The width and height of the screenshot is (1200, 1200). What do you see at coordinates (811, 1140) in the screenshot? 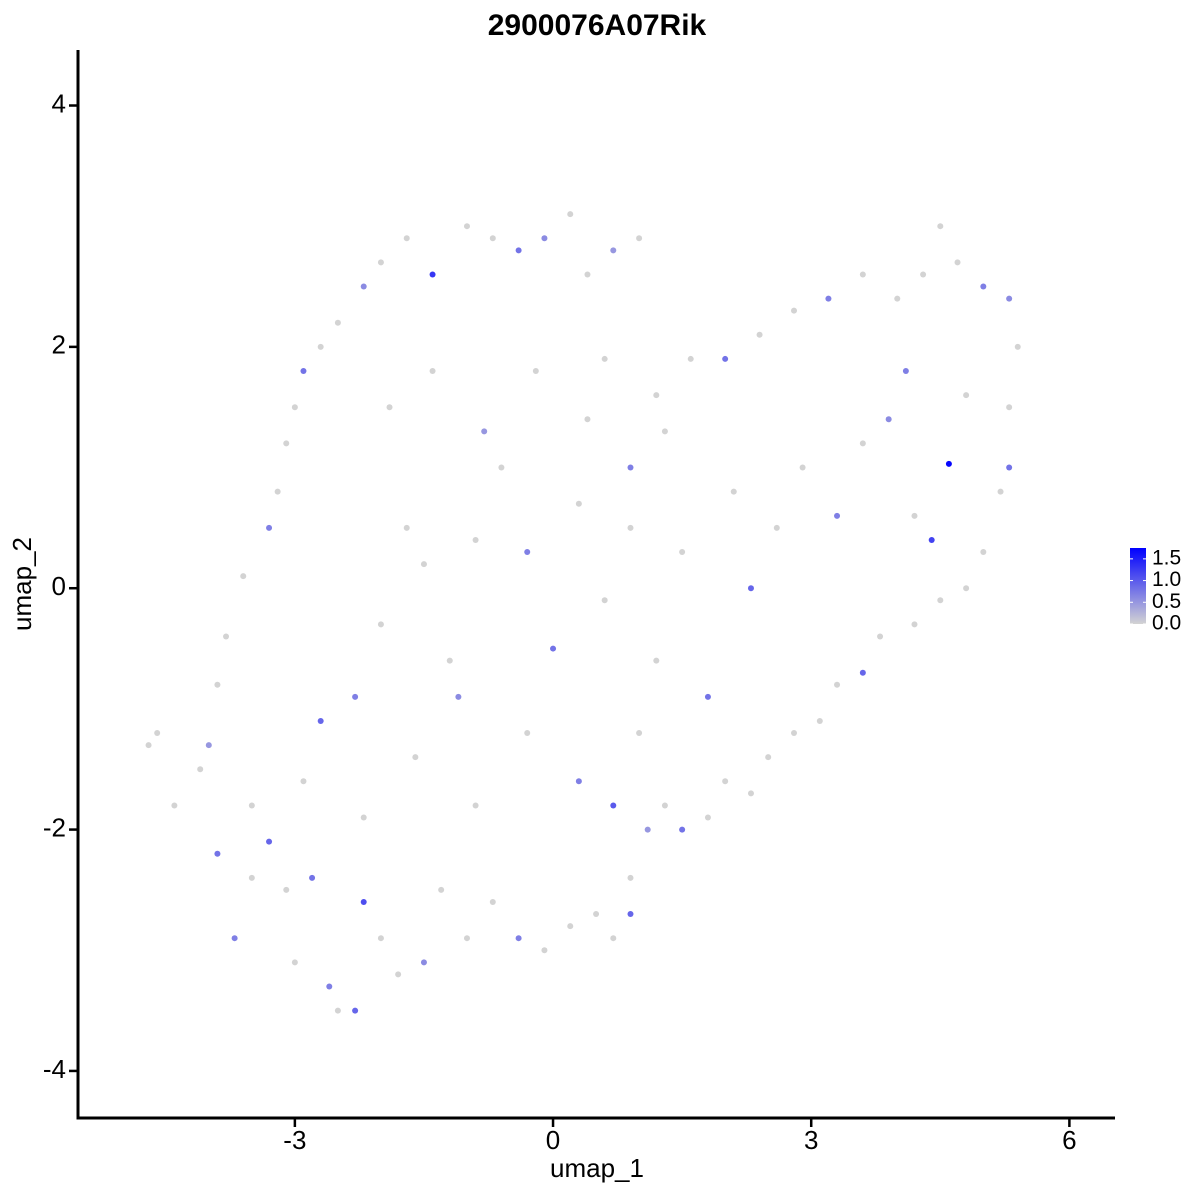
I see `x-tick-label: 3` at bounding box center [811, 1140].